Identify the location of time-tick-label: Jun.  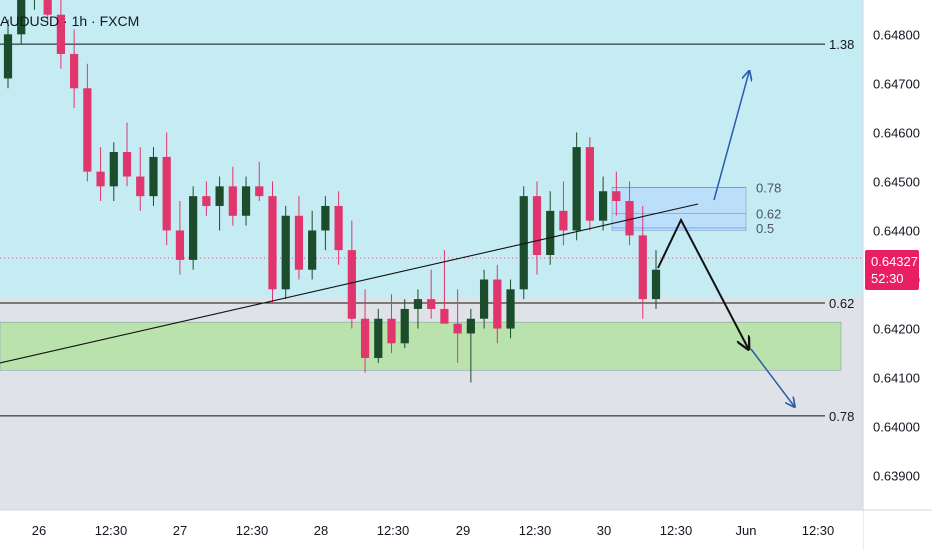
(746, 530).